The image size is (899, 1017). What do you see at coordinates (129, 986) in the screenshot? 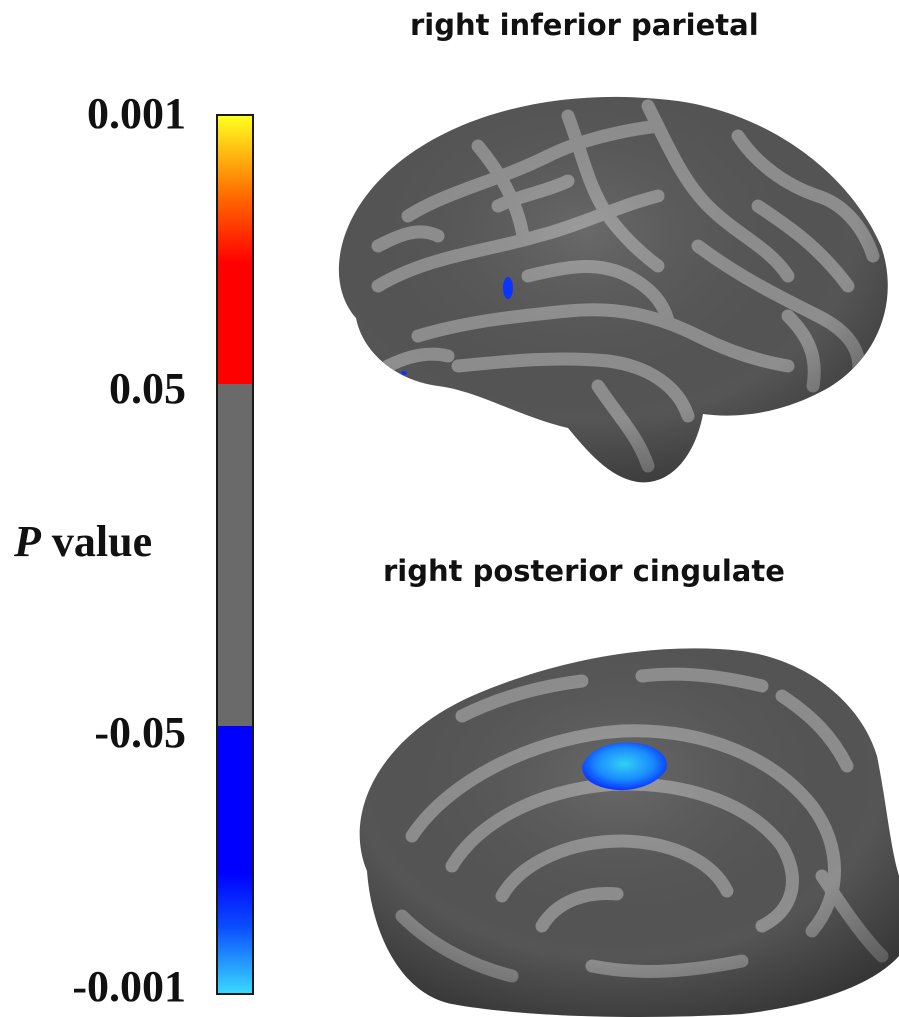
I see `tick-label-neg-0.001: -0.001` at bounding box center [129, 986].